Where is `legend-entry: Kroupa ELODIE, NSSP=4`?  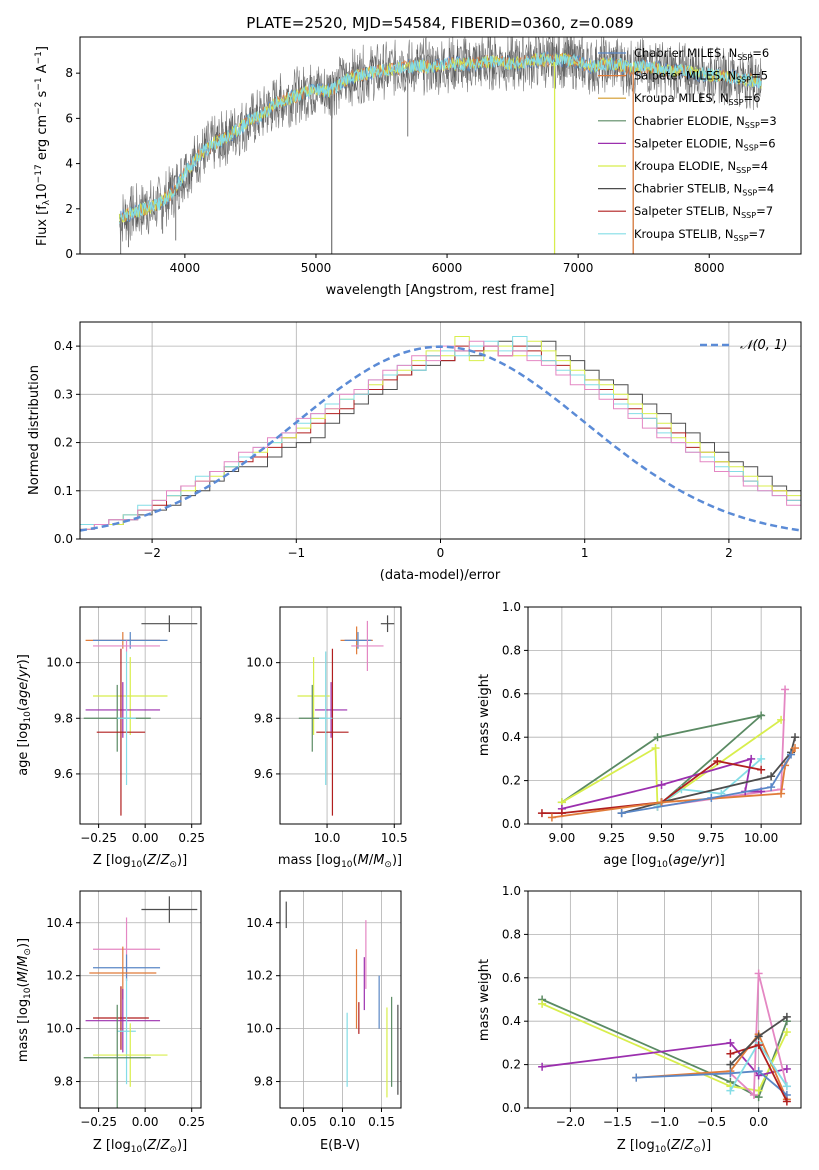
legend-entry: Kroupa ELODIE, NSSP=4 is located at coordinates (701, 167).